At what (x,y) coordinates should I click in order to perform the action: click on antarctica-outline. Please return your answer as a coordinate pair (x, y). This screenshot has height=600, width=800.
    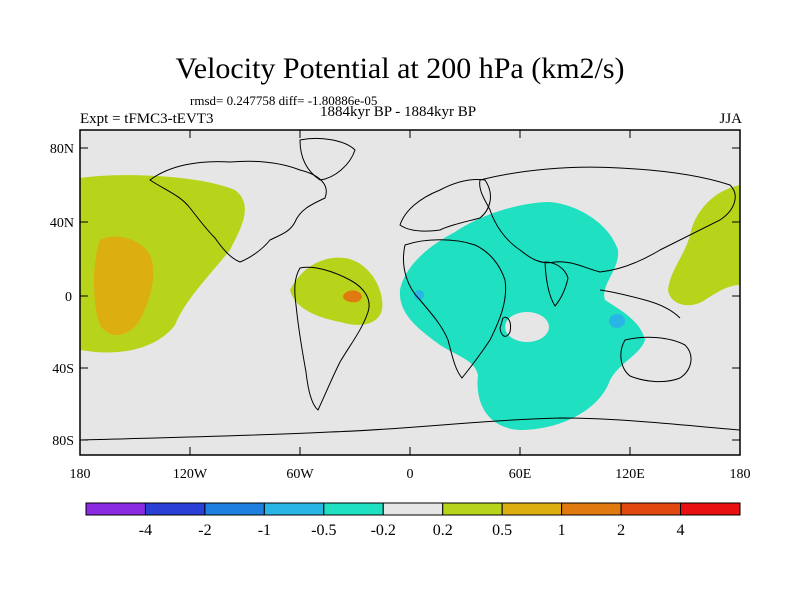
    Looking at the image, I should click on (410, 429).